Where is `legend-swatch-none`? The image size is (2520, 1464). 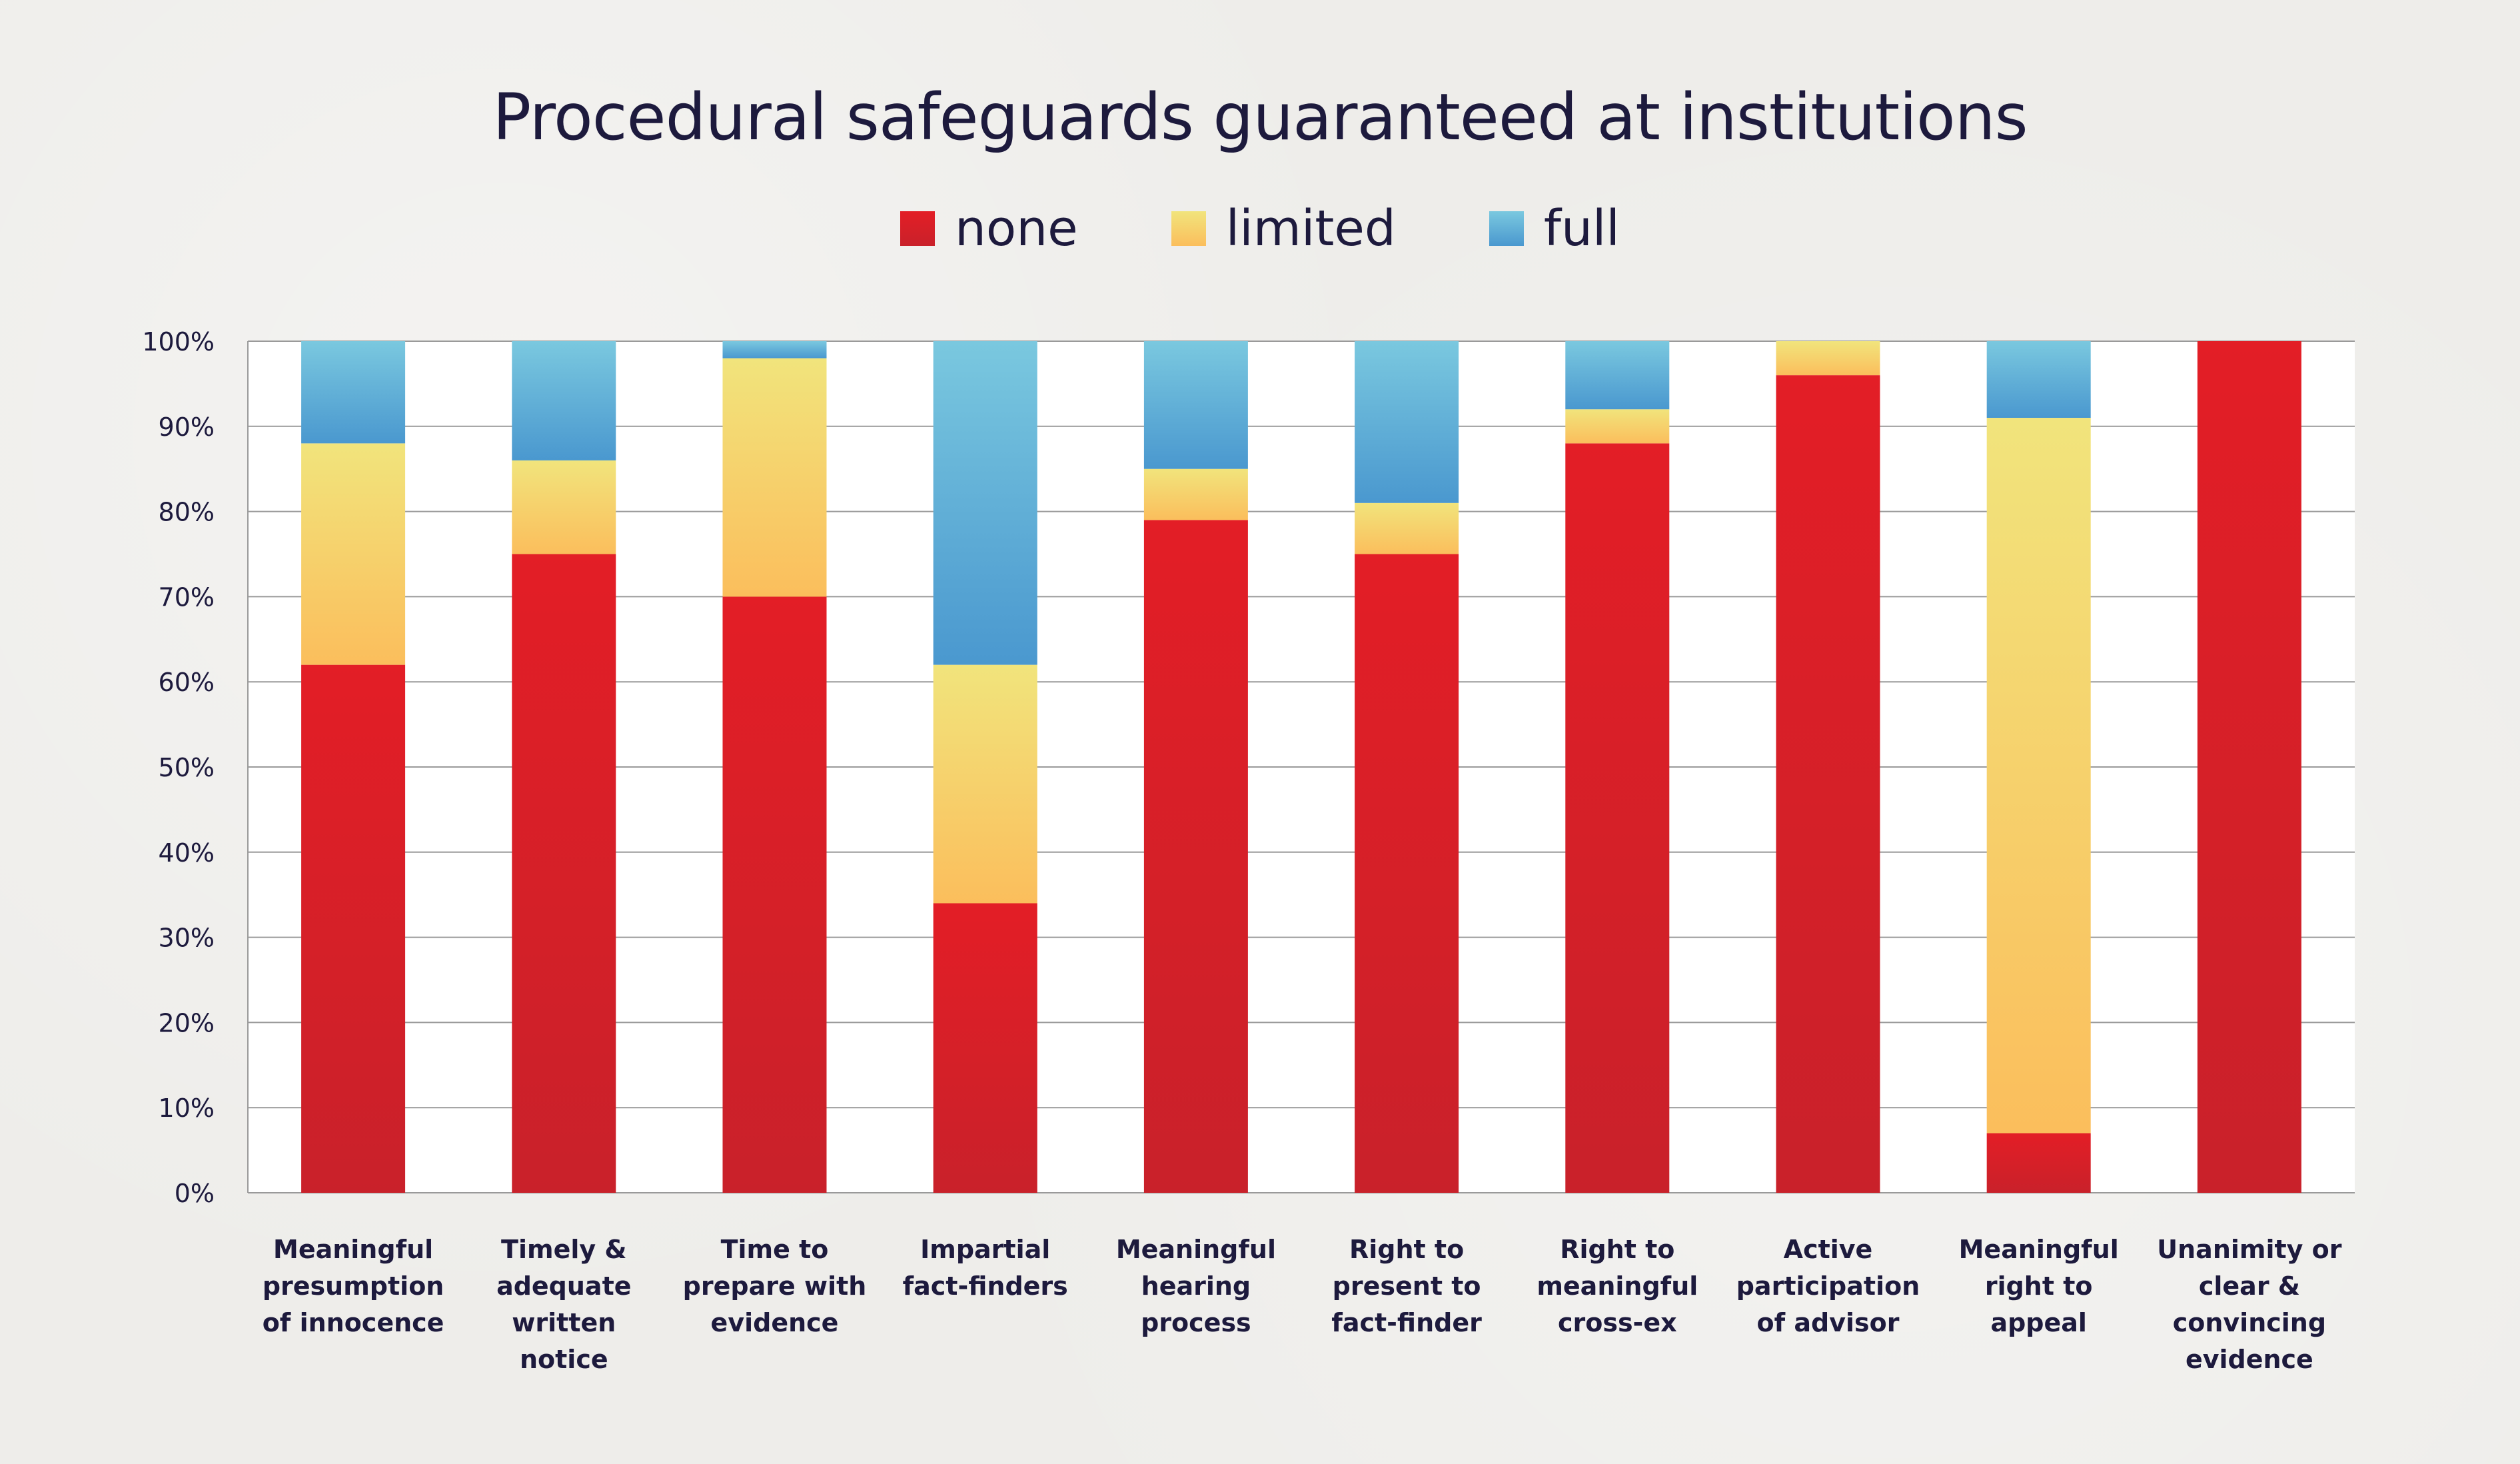 legend-swatch-none is located at coordinates (918, 228).